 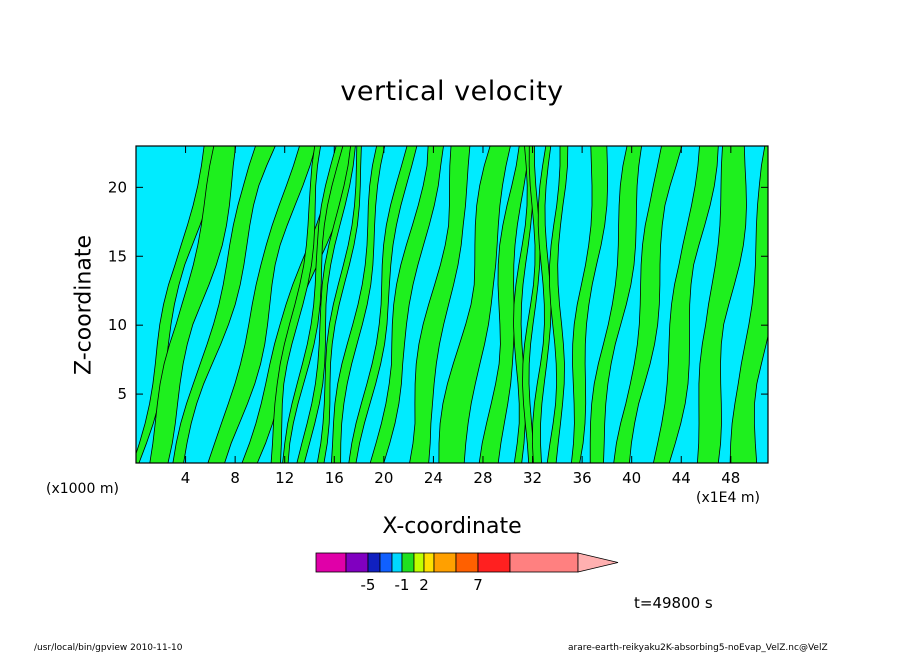 I want to click on x-tick-label: 20, so click(x=383, y=478).